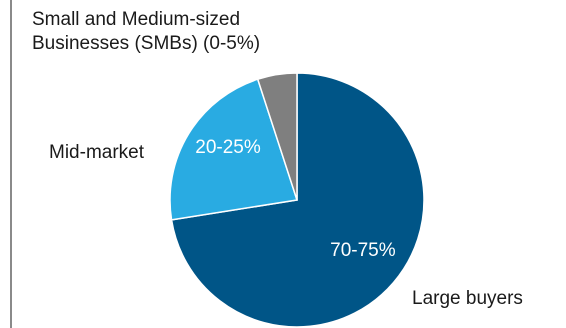 The width and height of the screenshot is (566, 328). Describe the element at coordinates (467, 298) in the screenshot. I see `large-buyers-category-label: Large buyers` at that location.